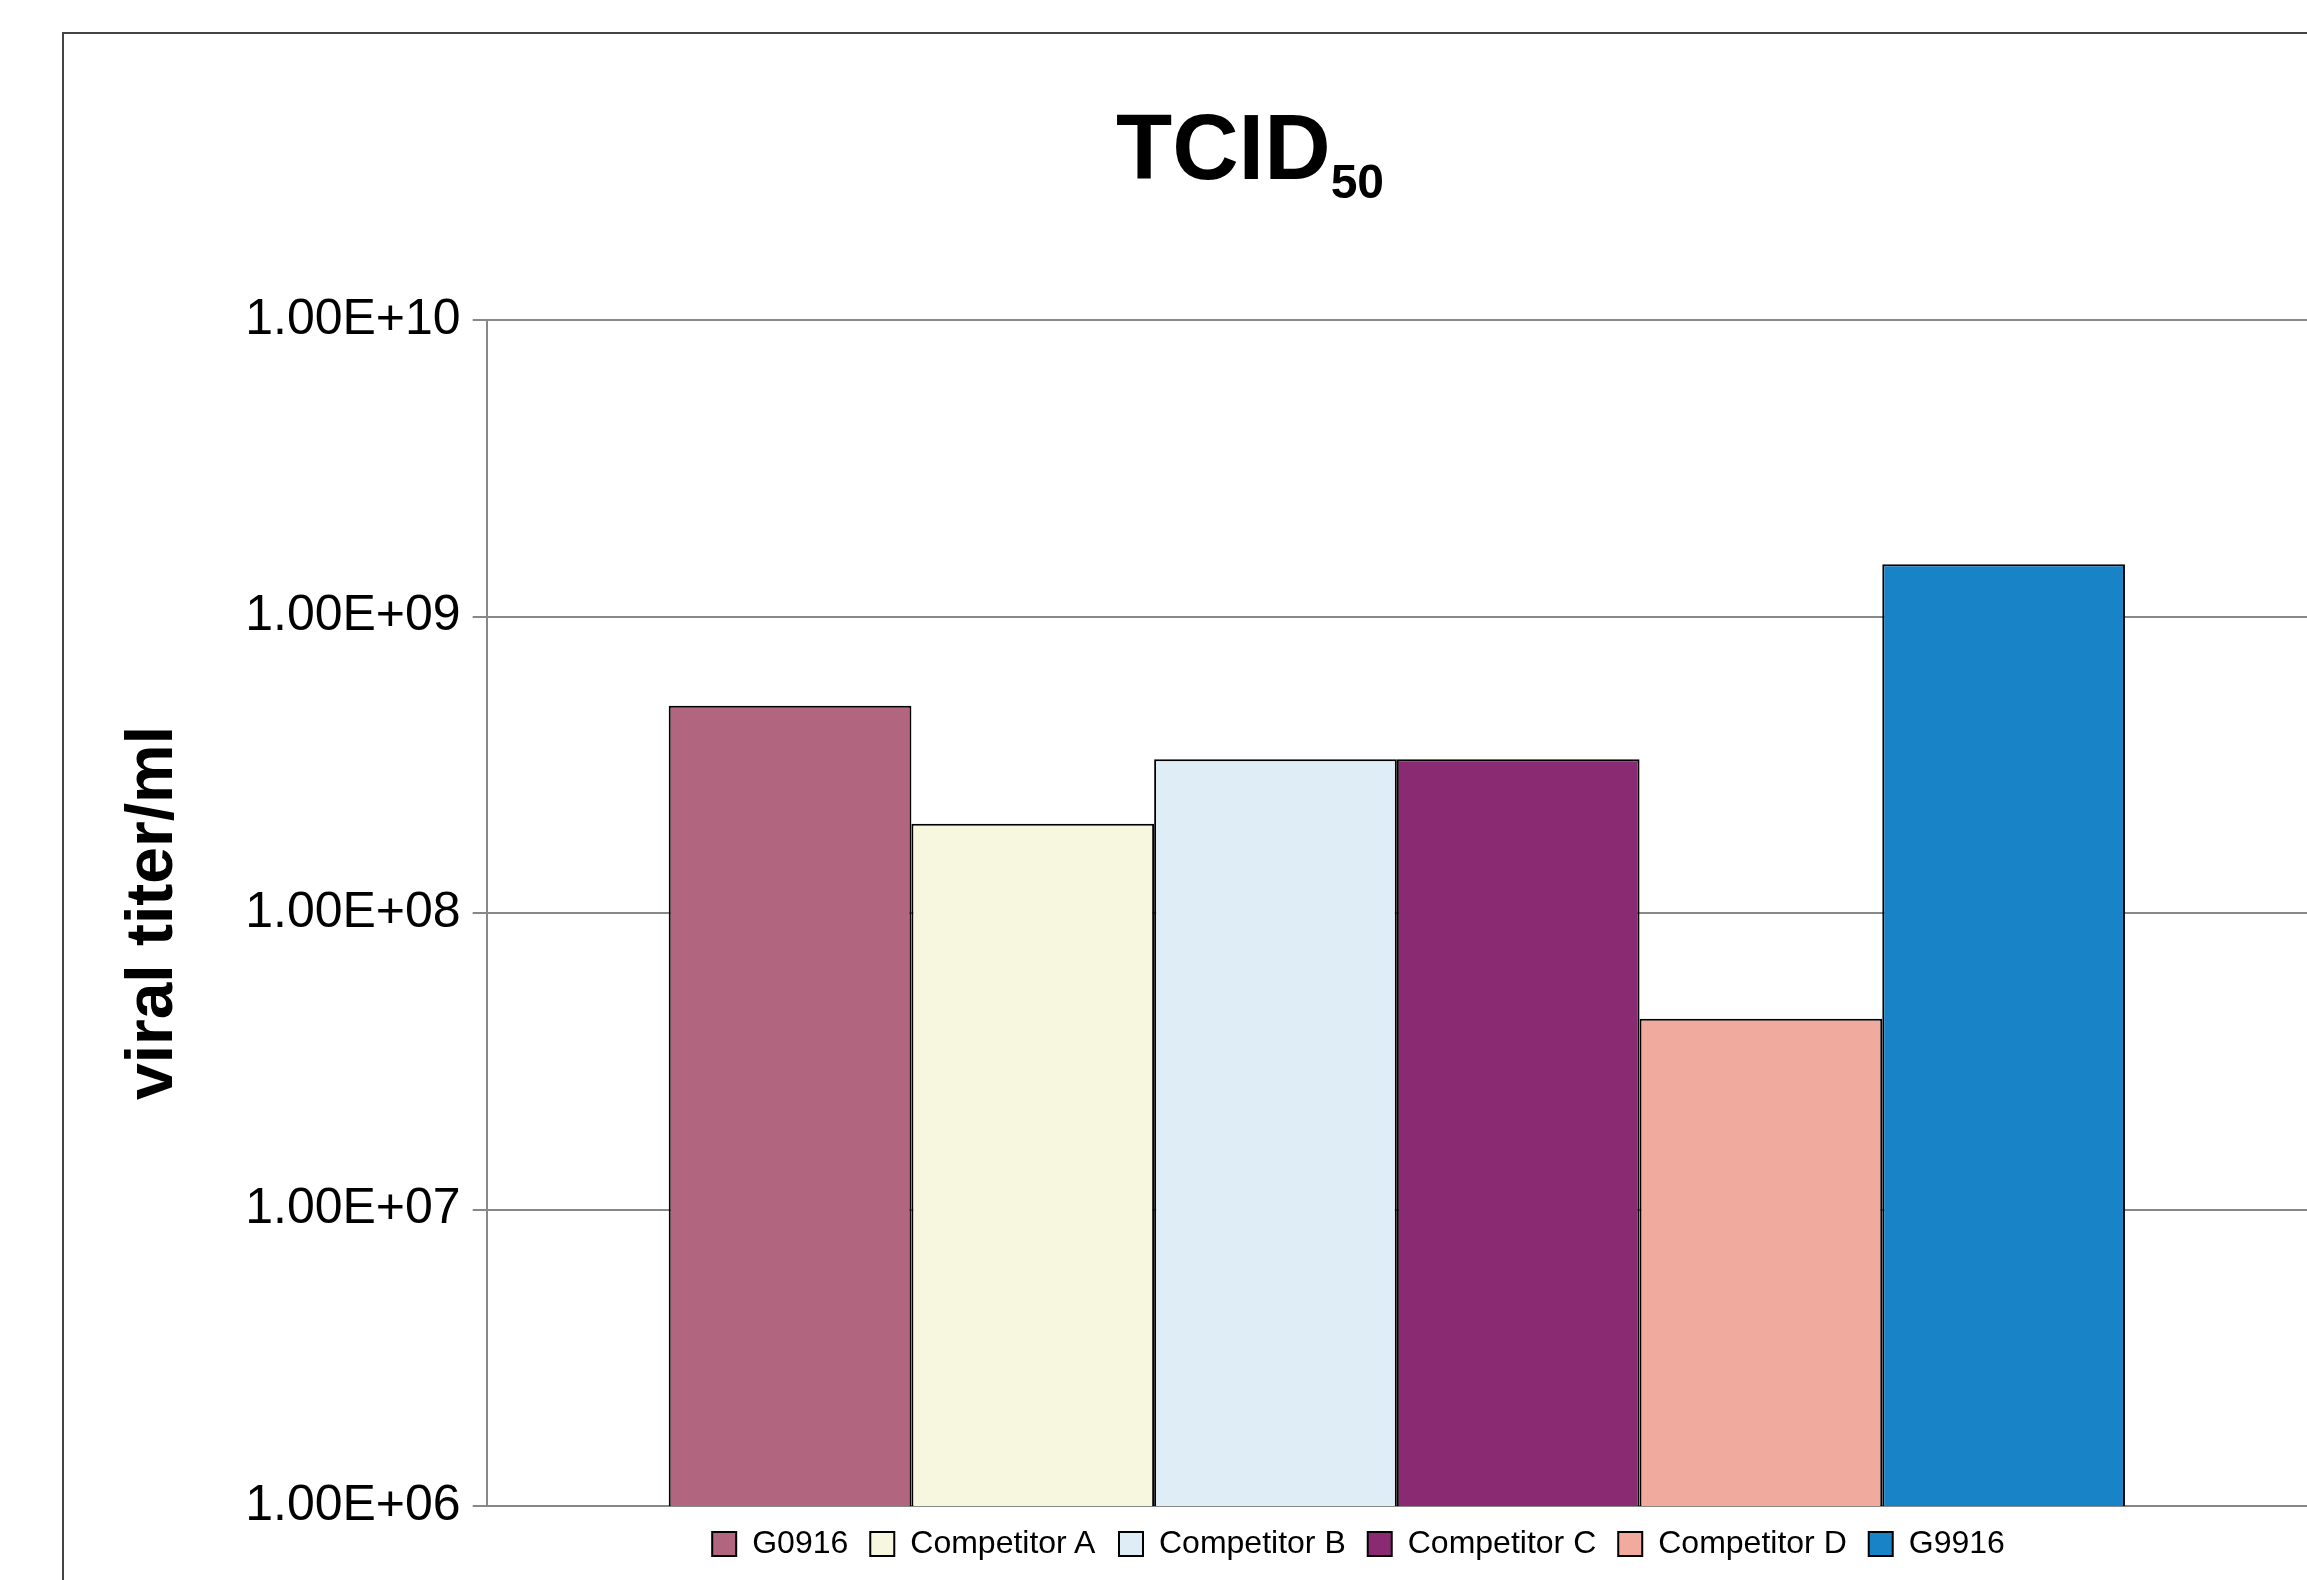  I want to click on y-tick-label: 1.00E+07, so click(353, 1206).